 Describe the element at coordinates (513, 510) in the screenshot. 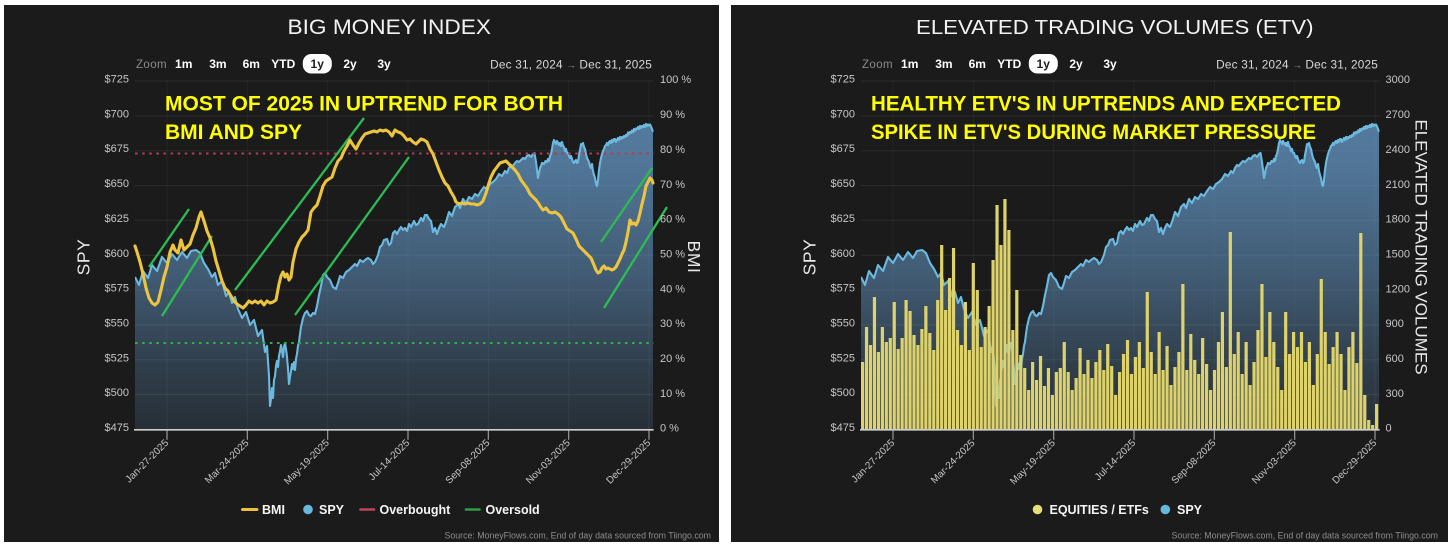

I see `svg-text: Oversold` at that location.